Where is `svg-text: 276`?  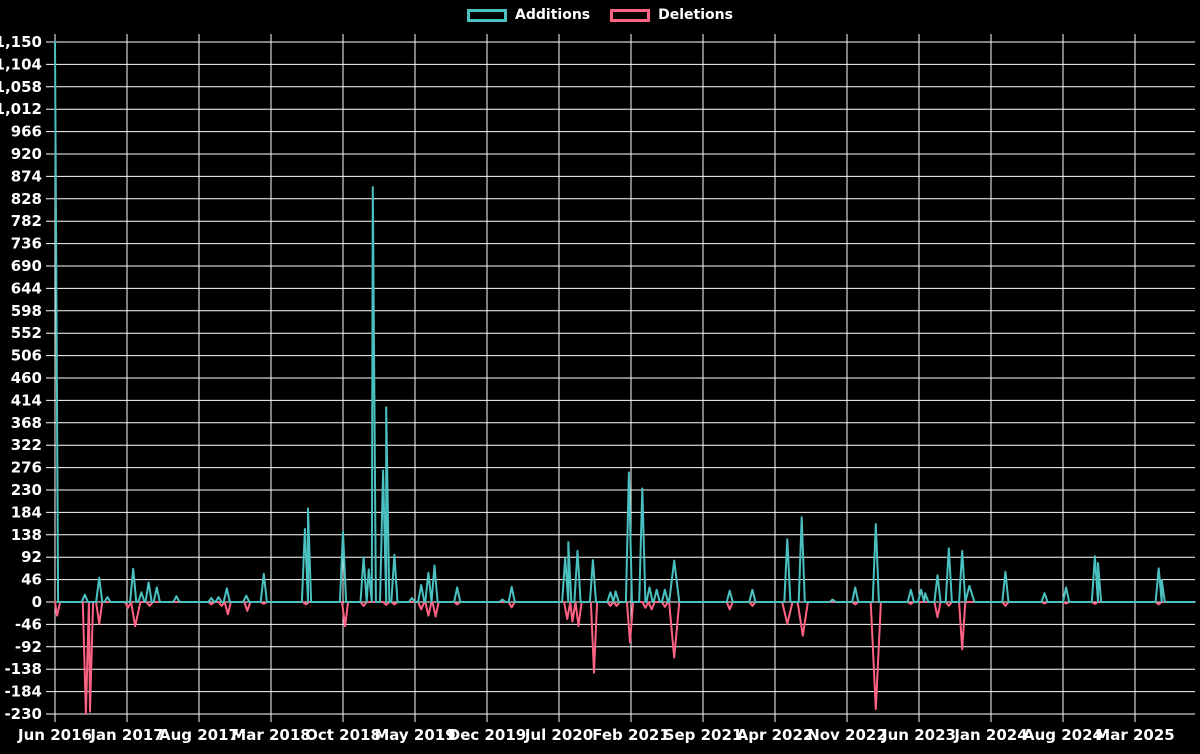
svg-text: 276 is located at coordinates (26, 468).